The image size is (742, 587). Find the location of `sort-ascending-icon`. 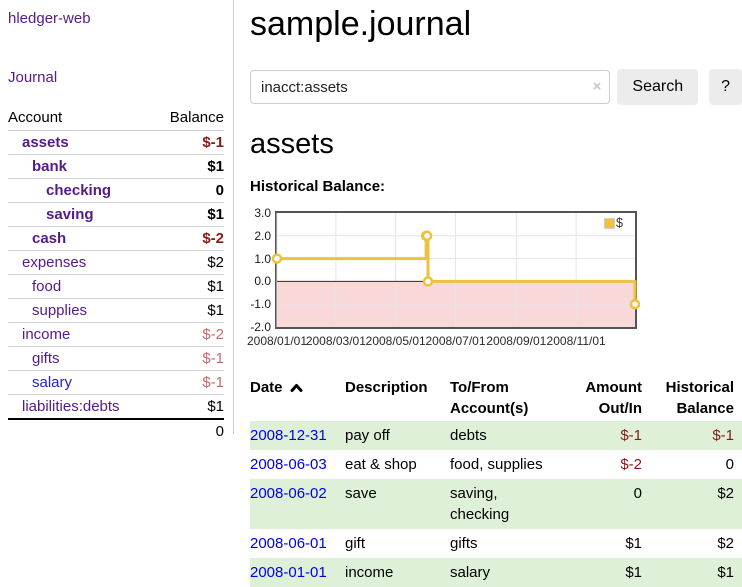

sort-ascending-icon is located at coordinates (296, 388).